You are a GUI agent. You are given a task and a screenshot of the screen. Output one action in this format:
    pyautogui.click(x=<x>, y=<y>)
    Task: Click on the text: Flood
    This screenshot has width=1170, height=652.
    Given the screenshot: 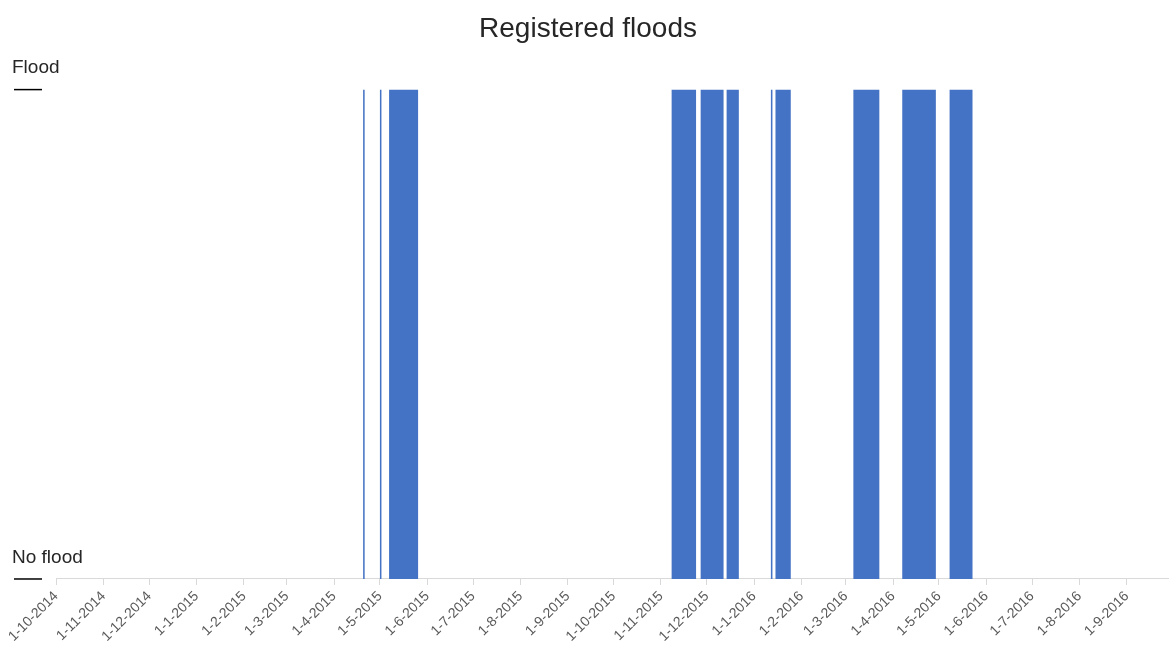 What is the action you would take?
    pyautogui.click(x=36, y=67)
    